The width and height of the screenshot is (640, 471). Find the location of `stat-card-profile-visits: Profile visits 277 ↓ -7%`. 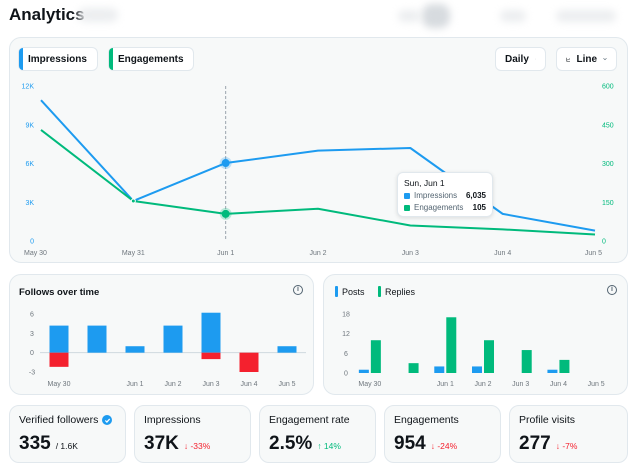

stat-card-profile-visits: Profile visits 277 ↓ -7% is located at coordinates (568, 434).